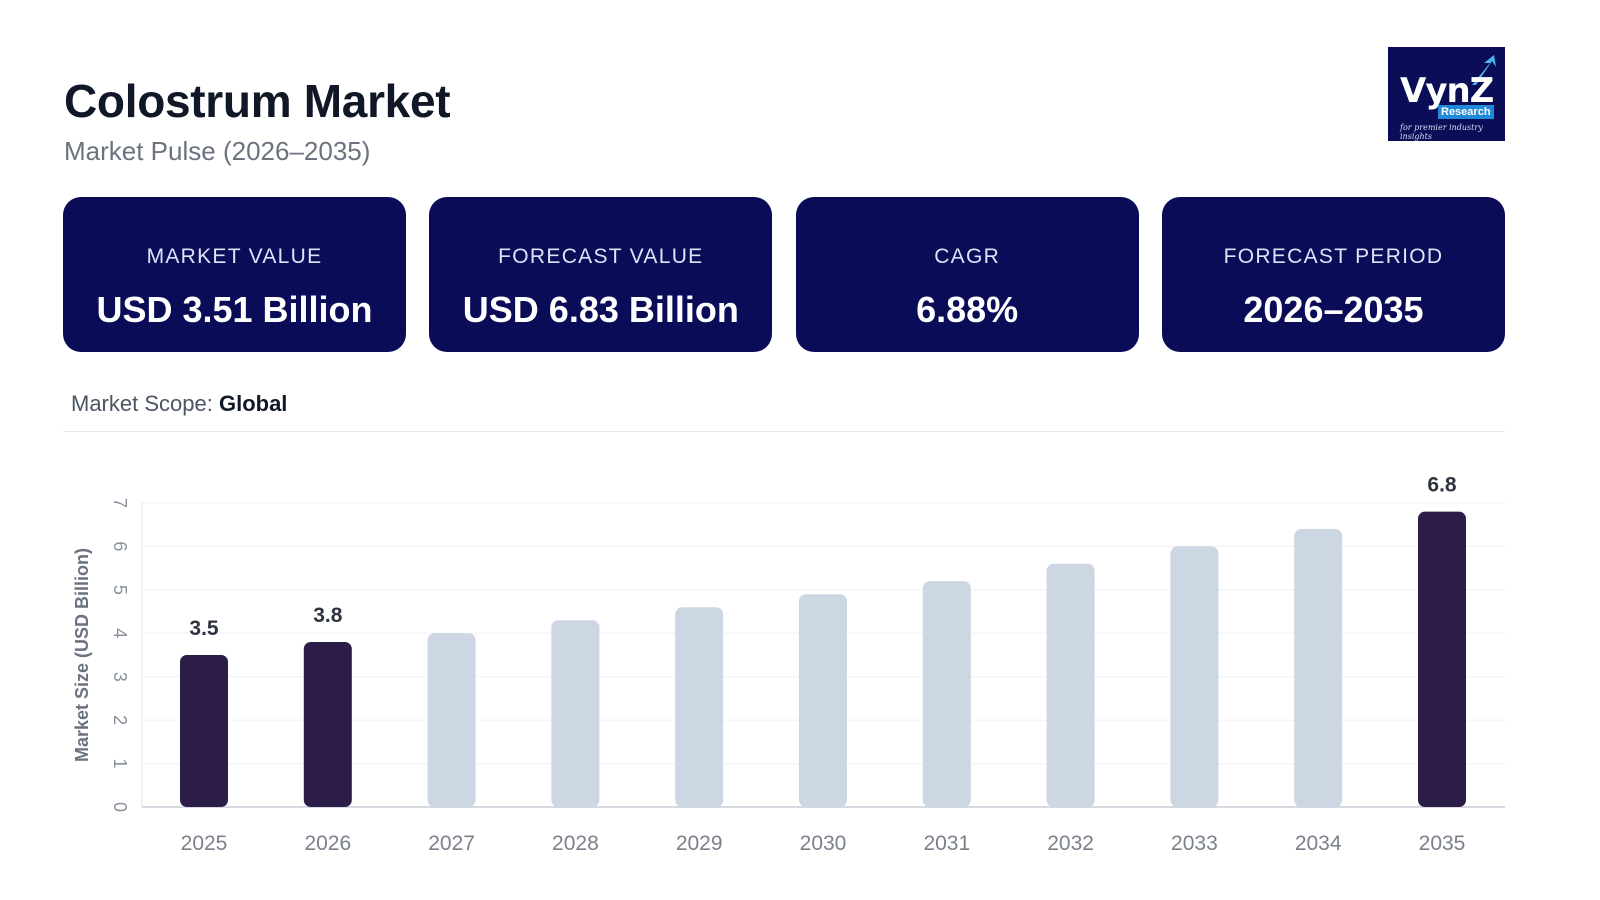  Describe the element at coordinates (823, 843) in the screenshot. I see `x-tick-label: 2030` at that location.